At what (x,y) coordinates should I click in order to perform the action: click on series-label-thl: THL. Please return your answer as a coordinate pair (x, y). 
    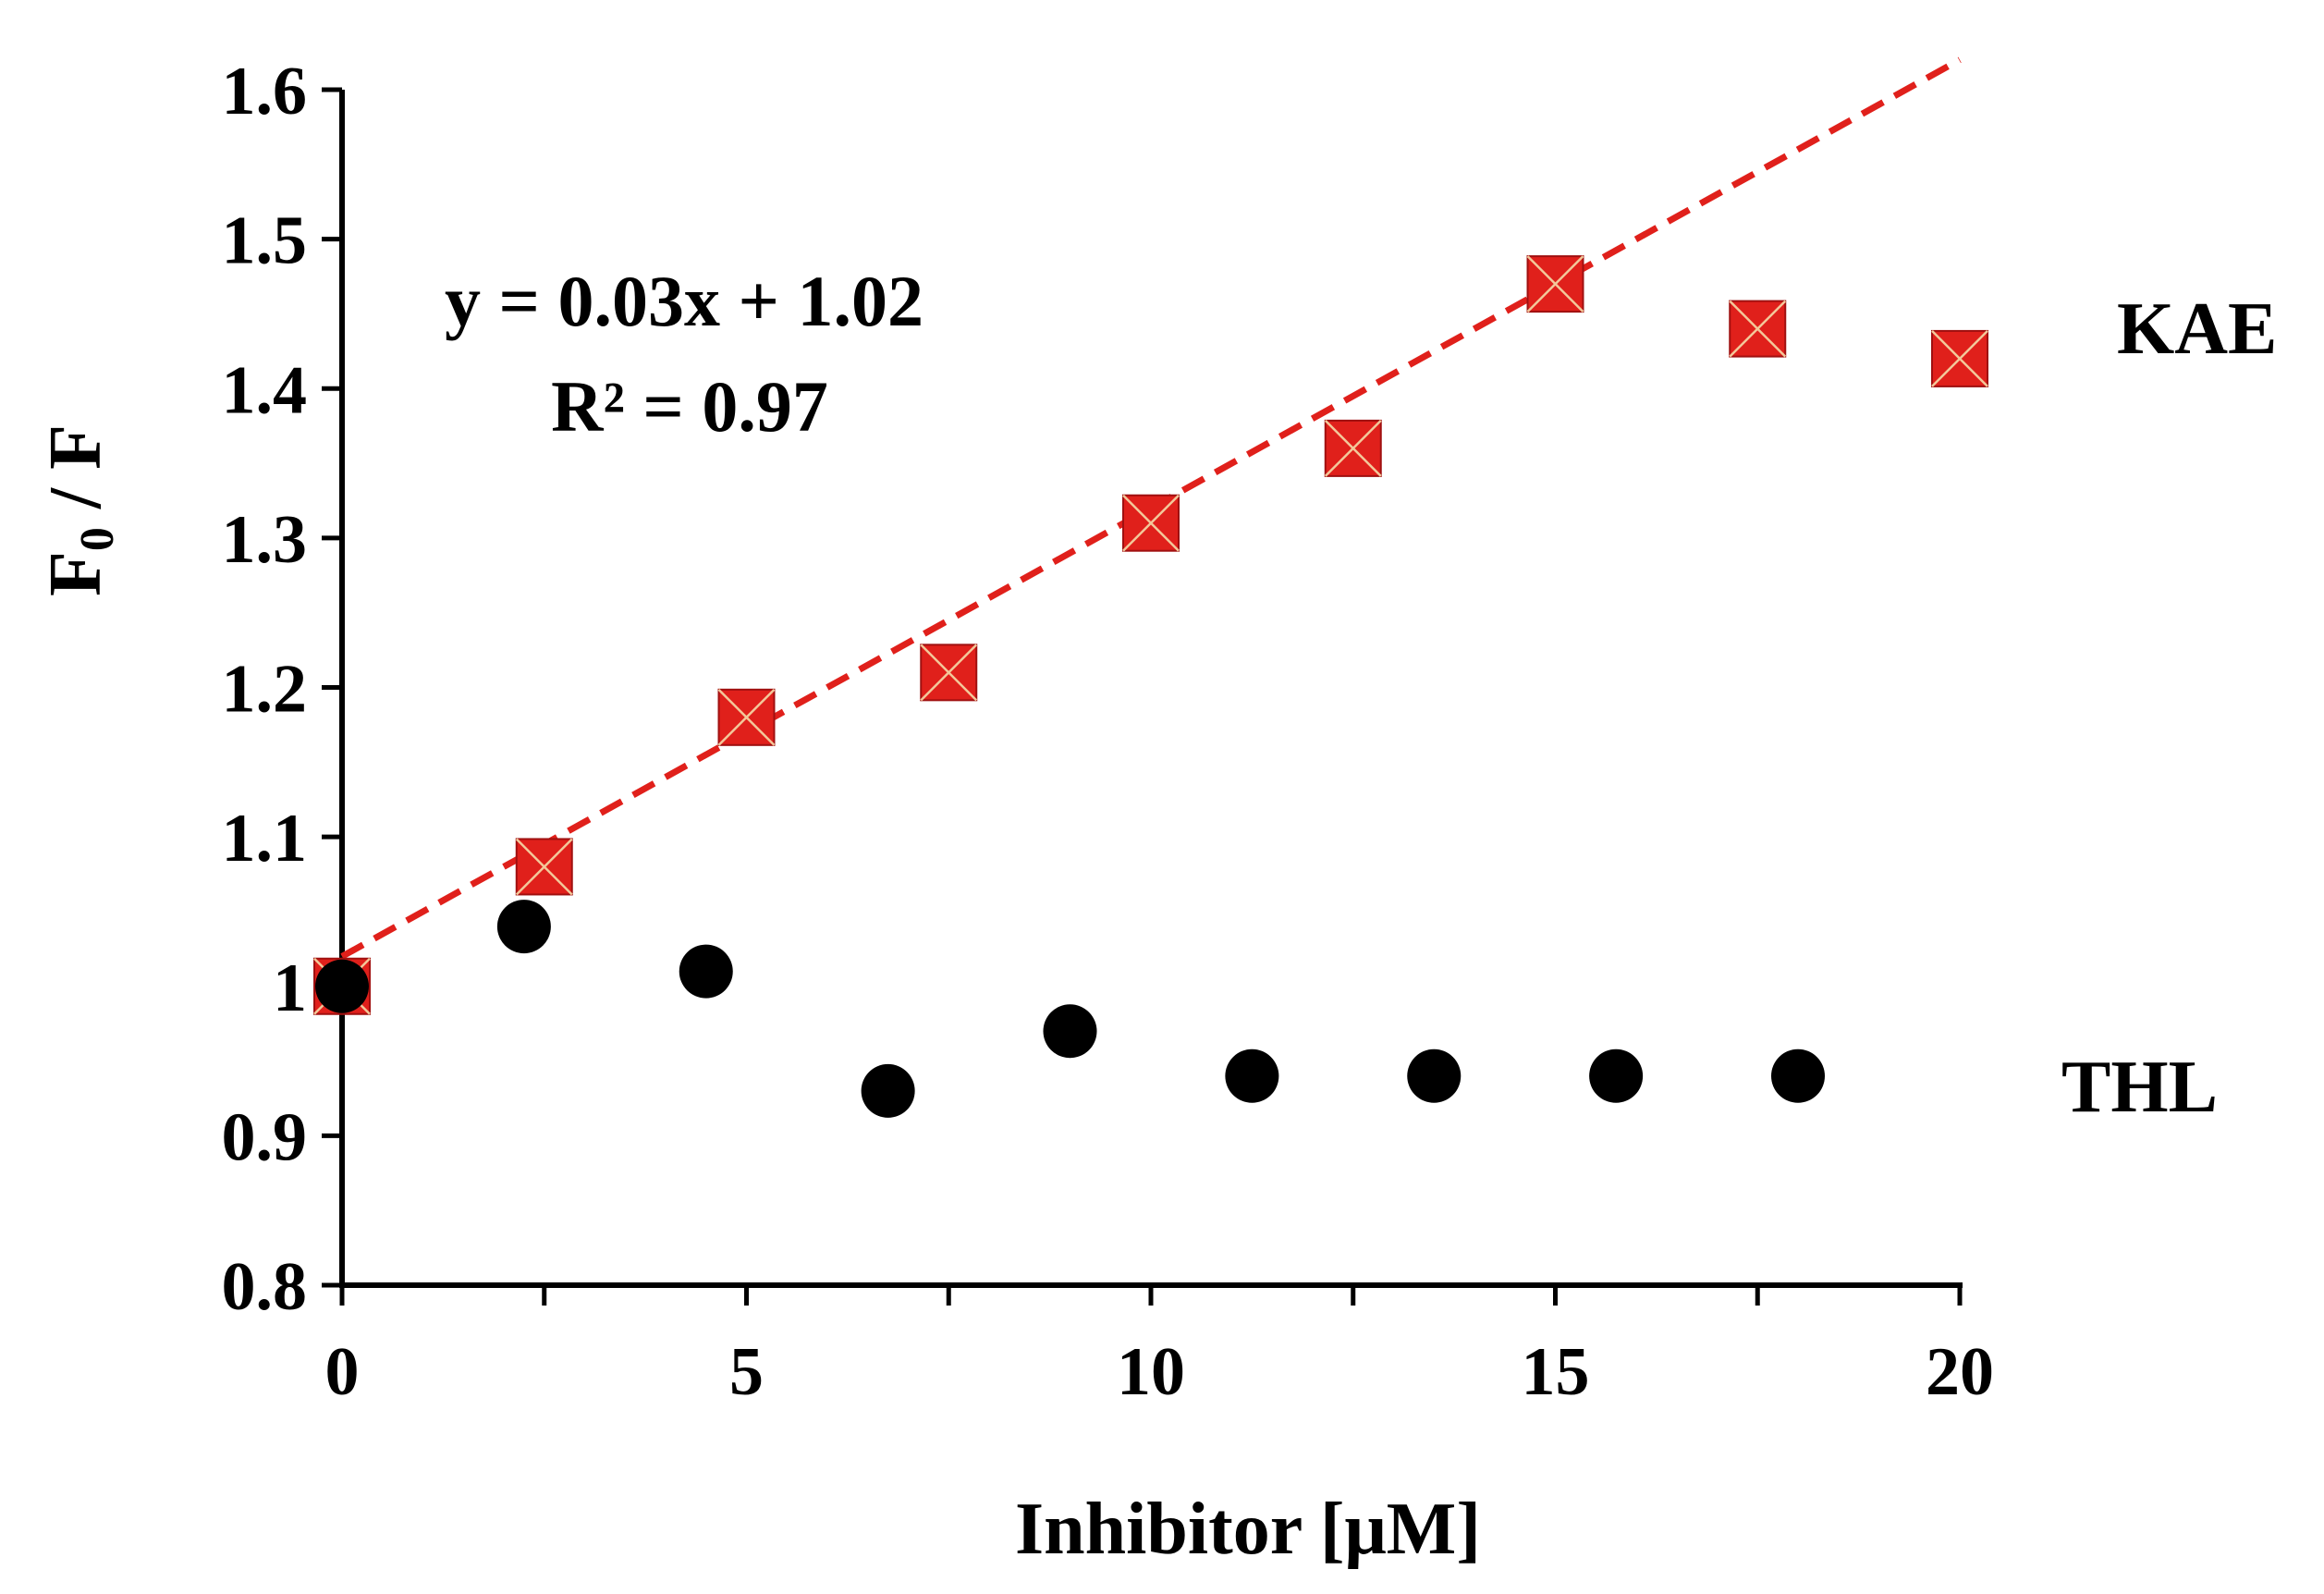
    Looking at the image, I should click on (2139, 1087).